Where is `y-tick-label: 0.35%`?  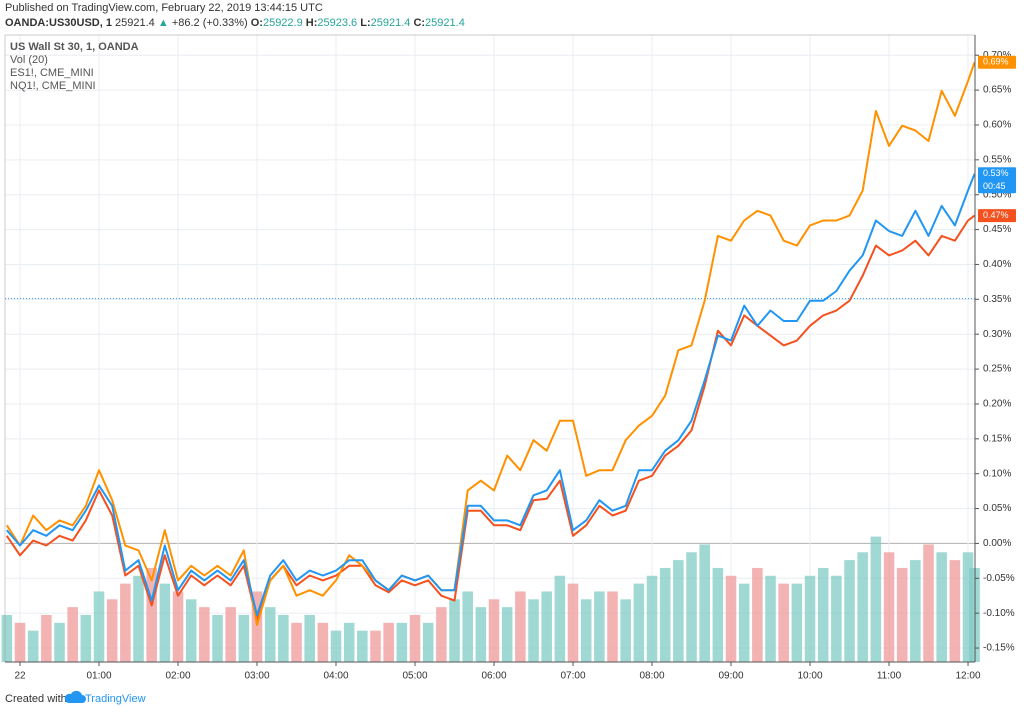
y-tick-label: 0.35% is located at coordinates (997, 299).